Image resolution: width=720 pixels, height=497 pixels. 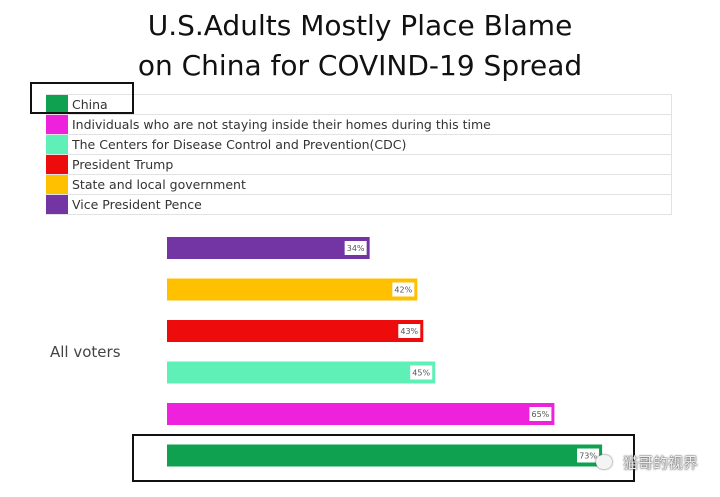 I want to click on data-label: 42%, so click(x=403, y=290).